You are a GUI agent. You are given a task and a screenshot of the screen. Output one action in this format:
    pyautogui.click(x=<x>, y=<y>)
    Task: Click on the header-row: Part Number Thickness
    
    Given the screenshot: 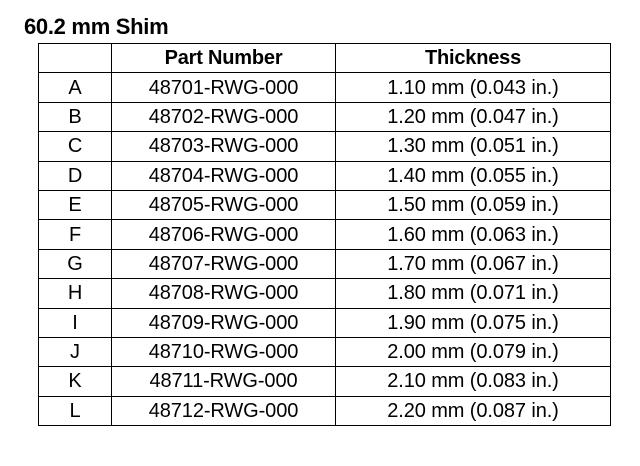 What is the action you would take?
    pyautogui.click(x=324, y=58)
    